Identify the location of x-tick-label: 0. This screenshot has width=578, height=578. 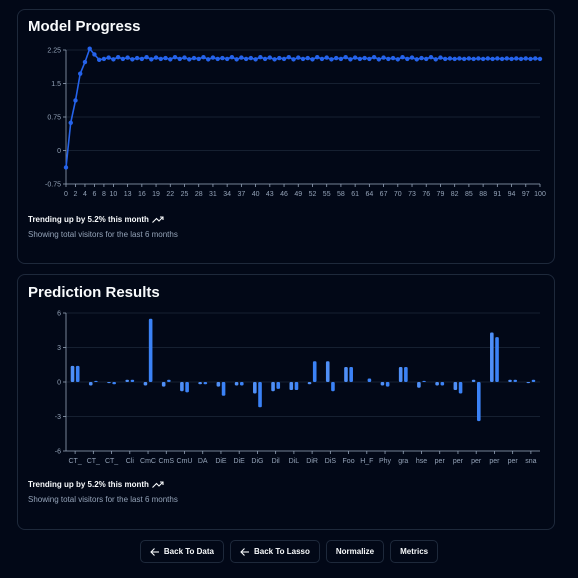
(66, 194).